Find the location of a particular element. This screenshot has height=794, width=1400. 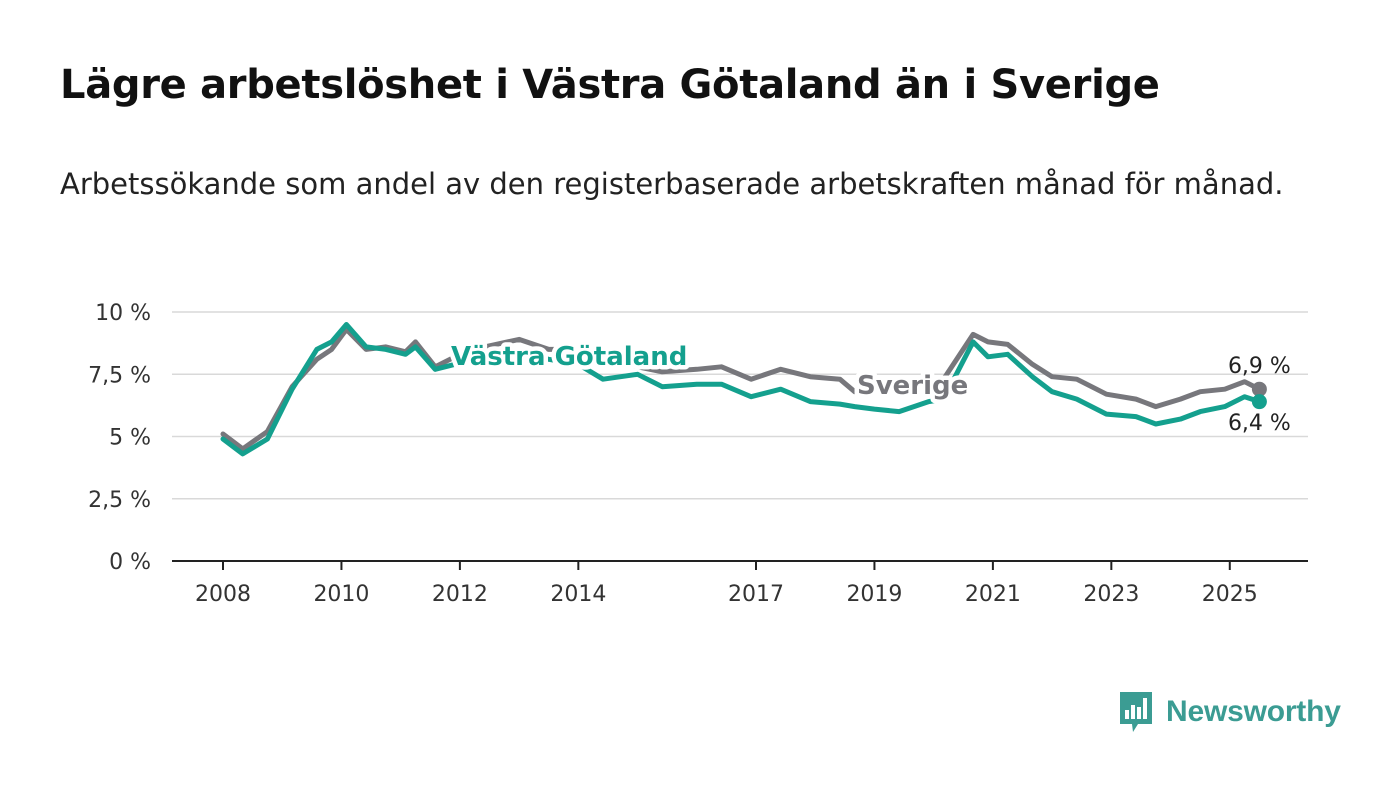

series-label-vastra-gotaland-halo: Västra Götaland is located at coordinates (569, 357).